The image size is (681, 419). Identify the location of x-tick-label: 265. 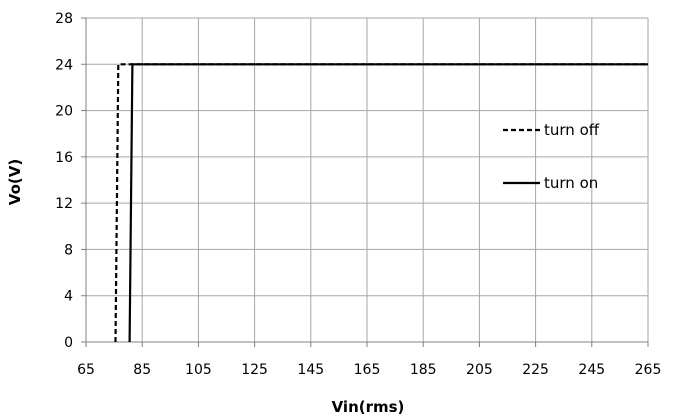
(648, 370).